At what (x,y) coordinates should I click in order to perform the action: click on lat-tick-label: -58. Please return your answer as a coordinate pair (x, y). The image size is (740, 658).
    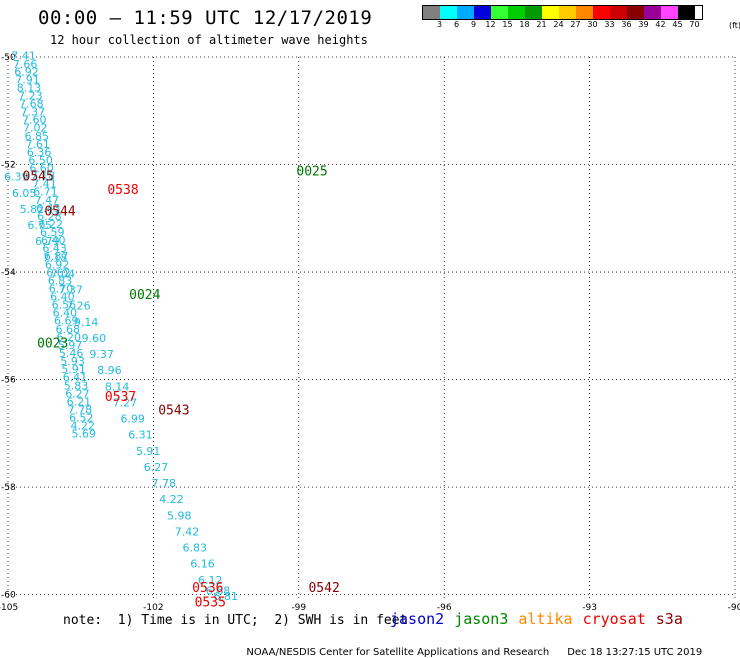
    Looking at the image, I should click on (8, 488).